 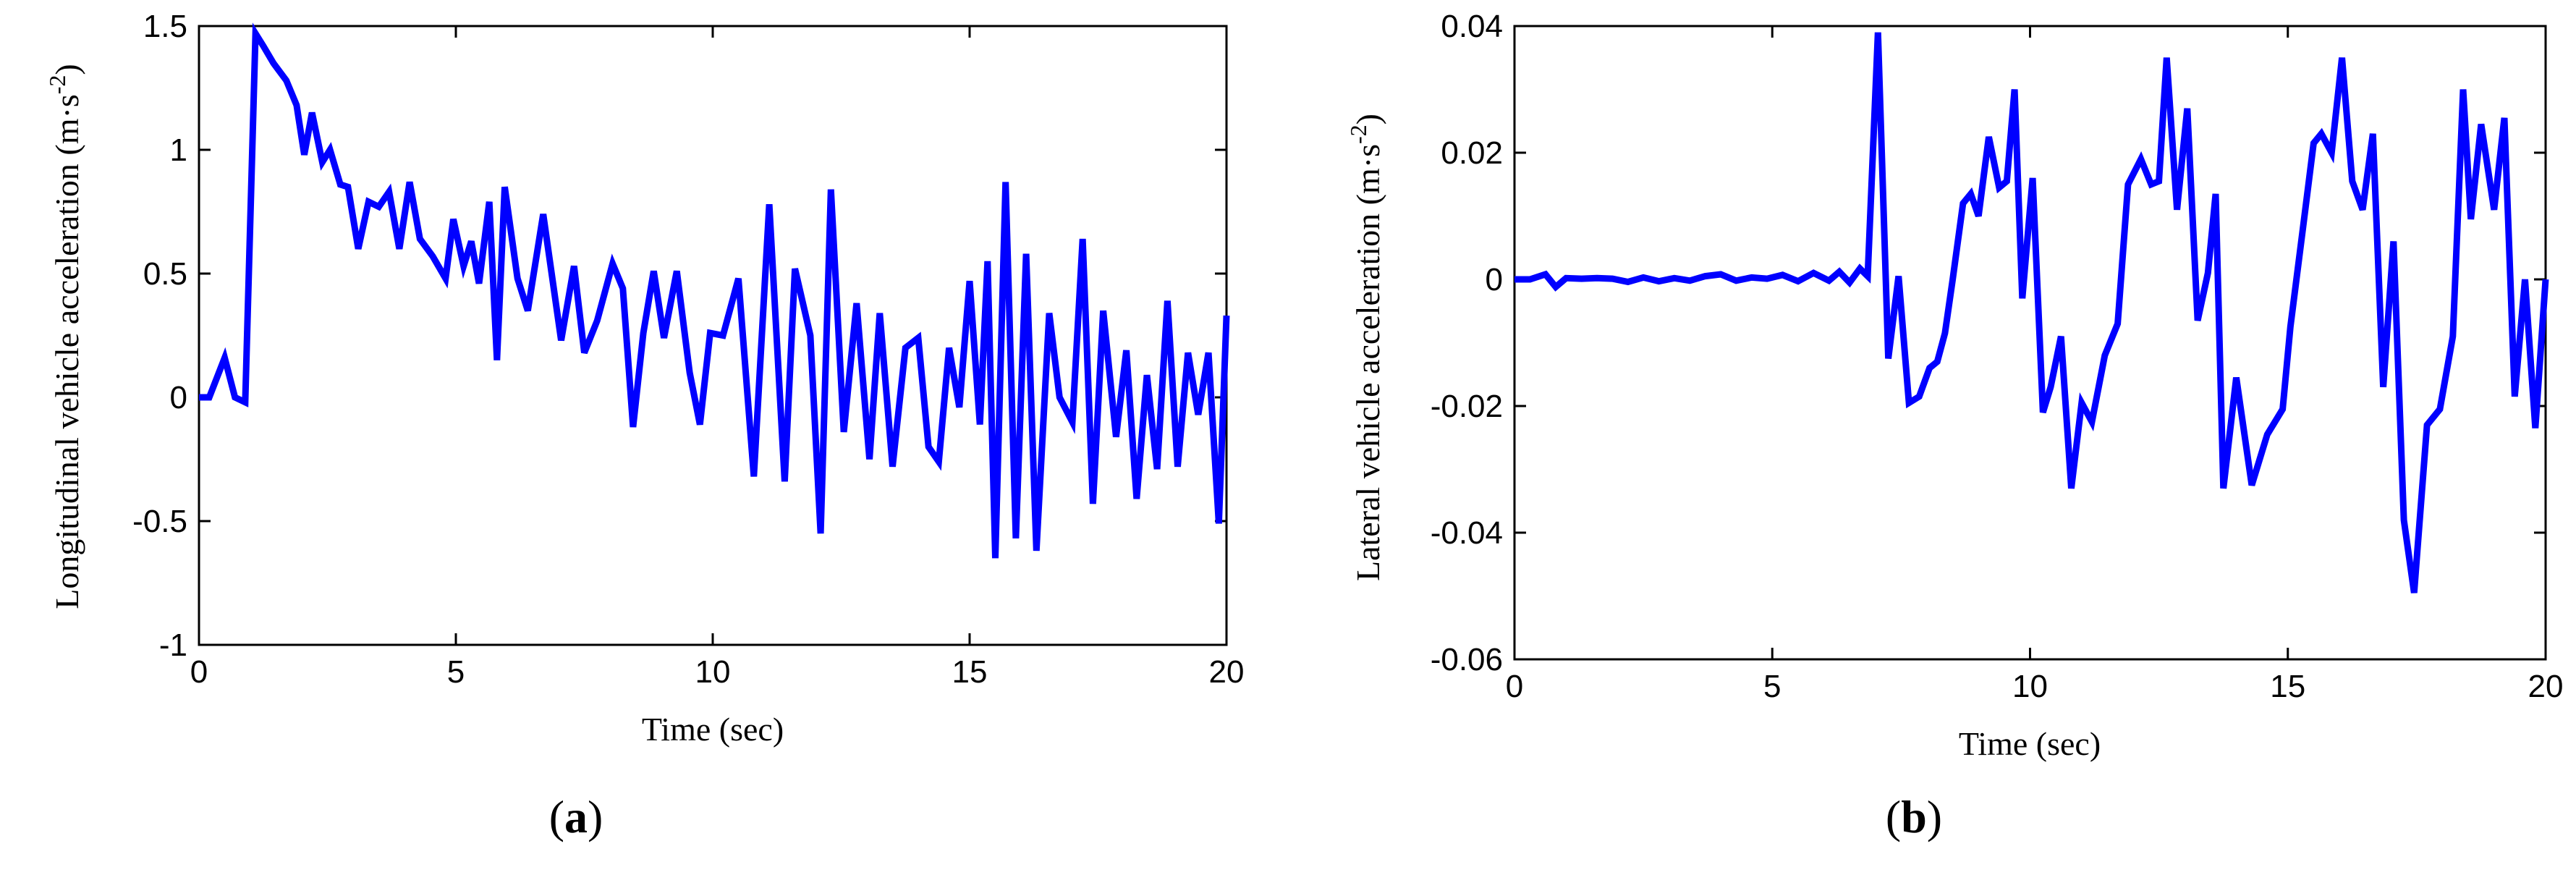 I want to click on y-tick-label-b: -0.02, so click(x=1467, y=406).